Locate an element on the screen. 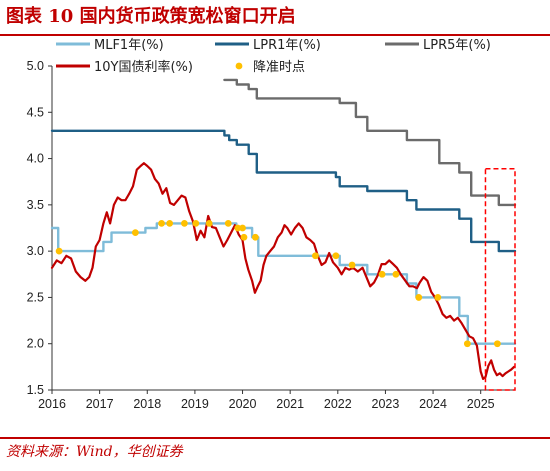 This screenshot has width=550, height=471. y-tick-label: 2.5 is located at coordinates (35, 297).